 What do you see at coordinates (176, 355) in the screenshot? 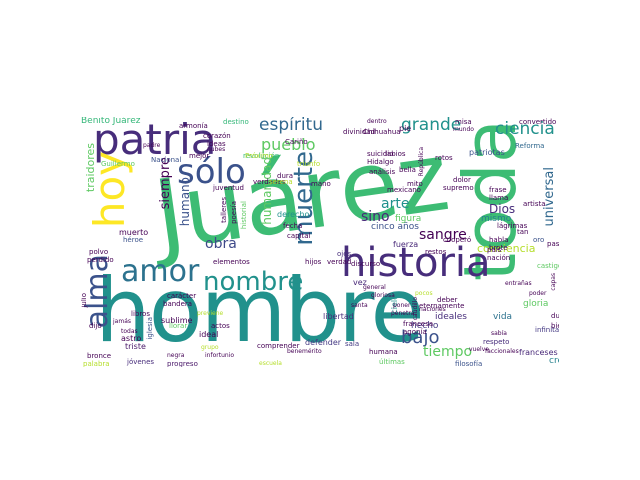
I see `word: negra` at bounding box center [176, 355].